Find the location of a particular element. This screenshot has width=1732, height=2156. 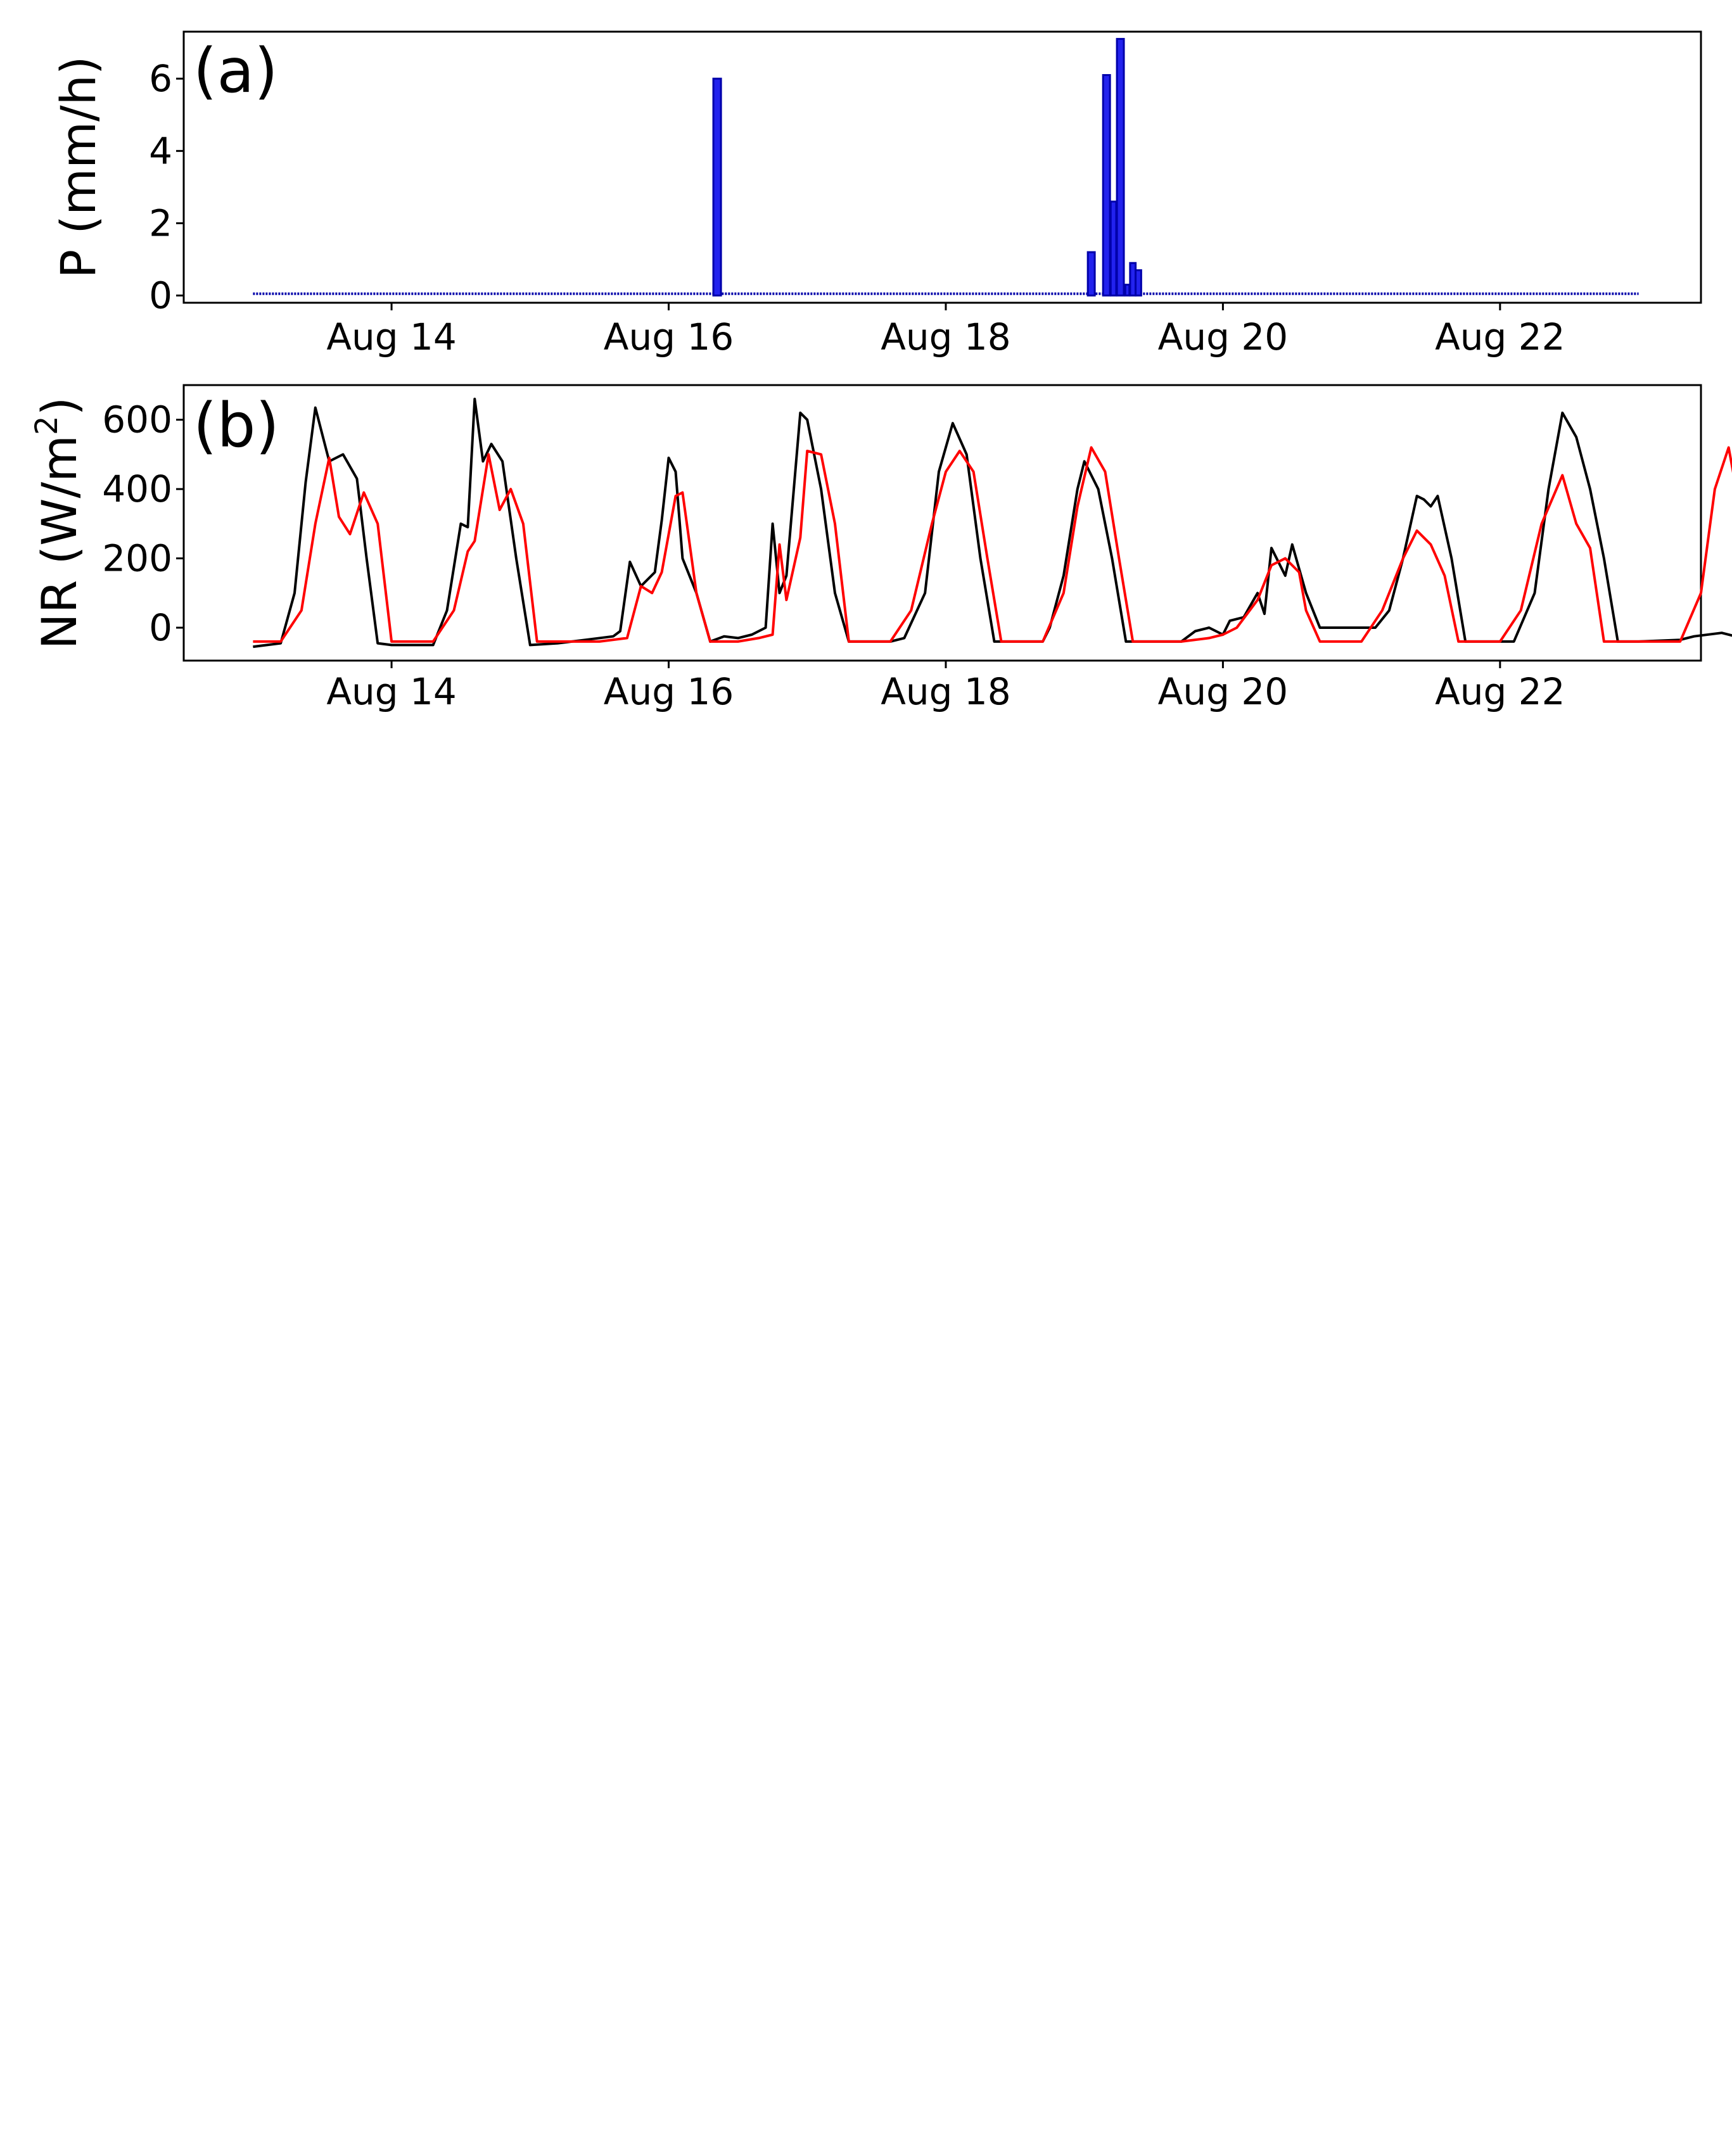

panel-a-ytick-label-1: 2 is located at coordinates (160, 222).